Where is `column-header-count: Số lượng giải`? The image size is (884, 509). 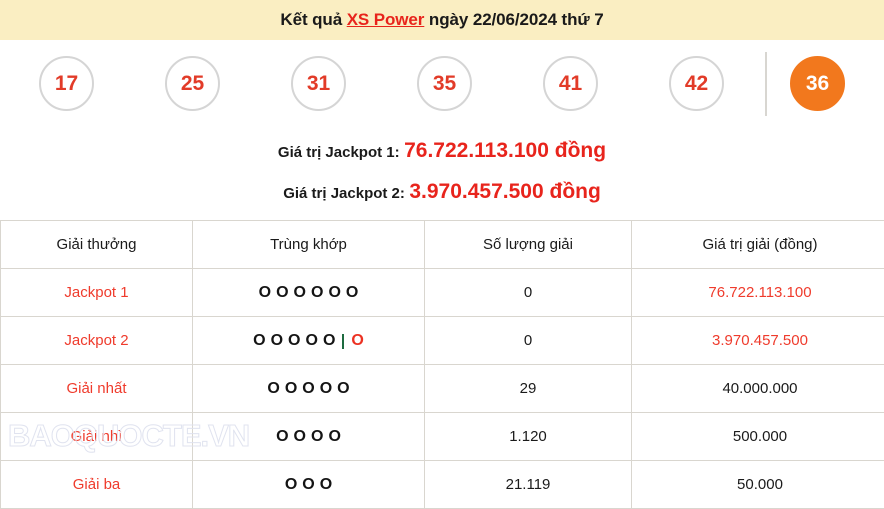 column-header-count: Số lượng giải is located at coordinates (528, 245).